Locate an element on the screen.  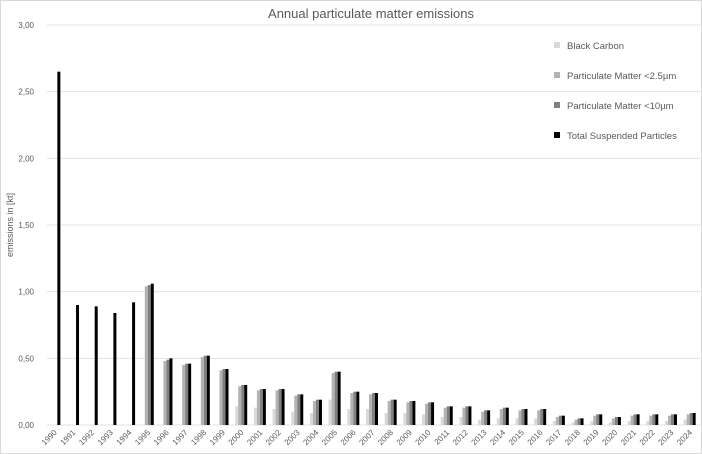
legend-label: Black Carbon is located at coordinates (595, 46).